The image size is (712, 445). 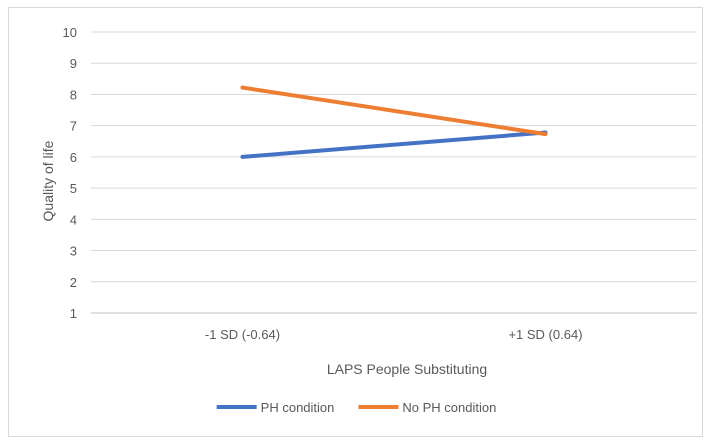 I want to click on legend: PH condition No PH condition, so click(x=356, y=407).